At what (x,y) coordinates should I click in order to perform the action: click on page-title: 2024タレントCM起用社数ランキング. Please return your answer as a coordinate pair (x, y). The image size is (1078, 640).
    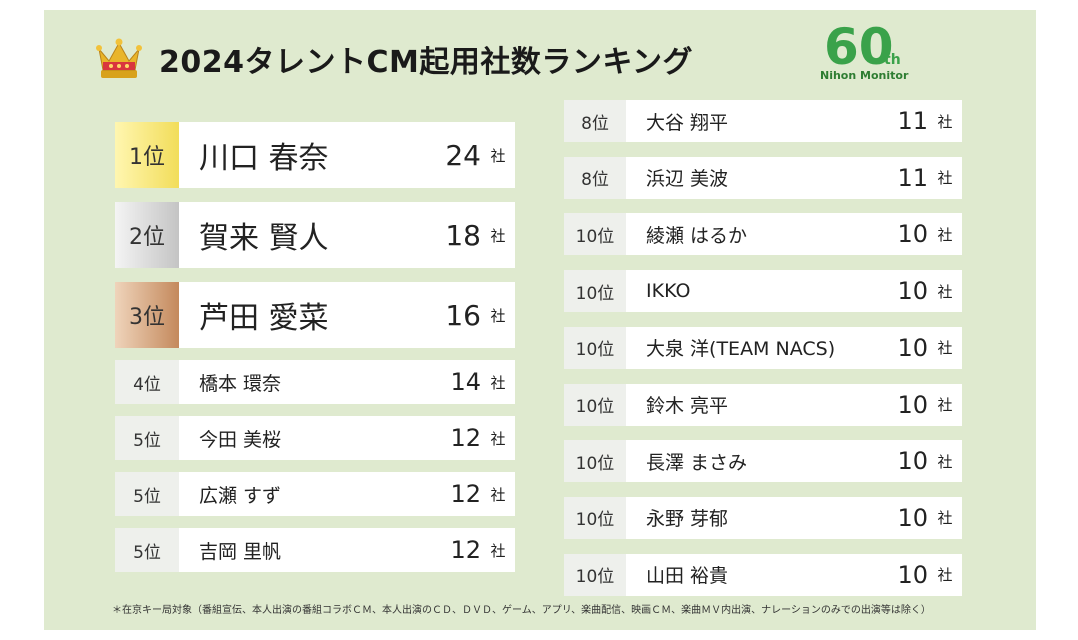
    Looking at the image, I should click on (426, 62).